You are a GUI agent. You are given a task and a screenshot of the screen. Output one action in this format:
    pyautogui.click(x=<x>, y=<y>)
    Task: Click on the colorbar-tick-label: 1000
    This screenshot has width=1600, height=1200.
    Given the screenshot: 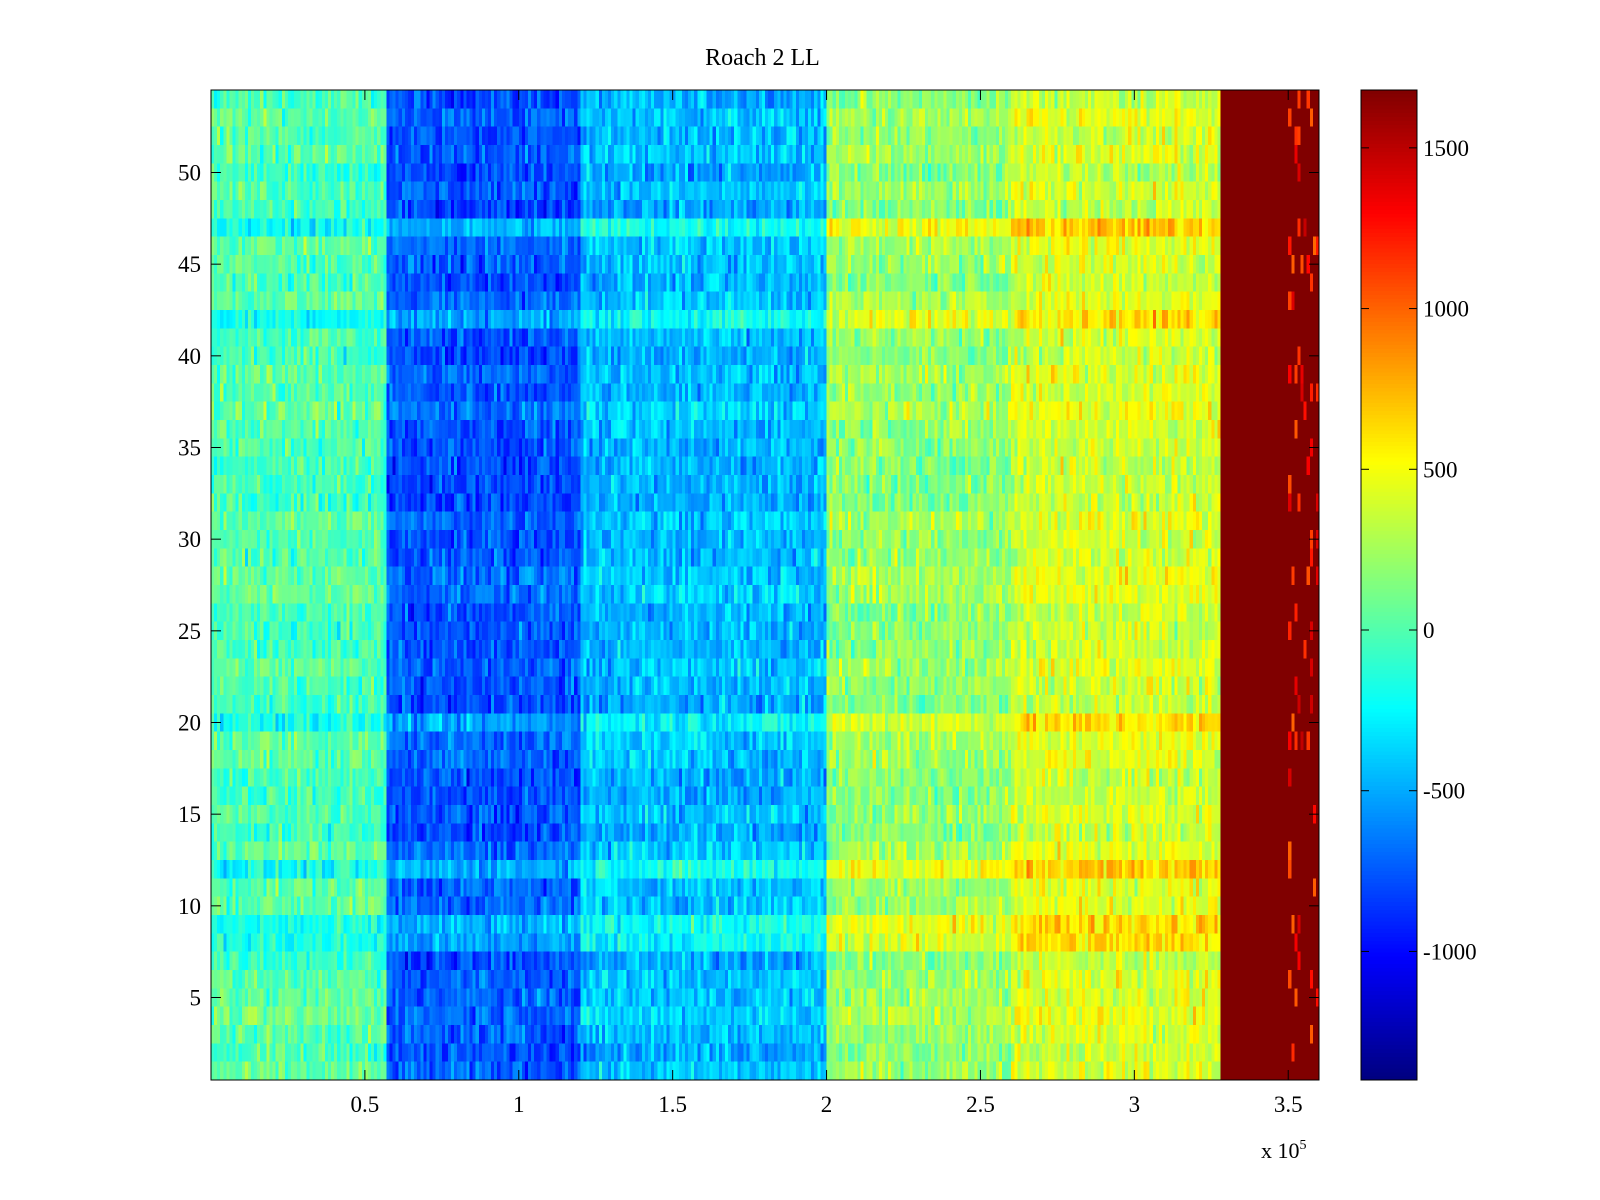 What is the action you would take?
    pyautogui.click(x=1446, y=309)
    